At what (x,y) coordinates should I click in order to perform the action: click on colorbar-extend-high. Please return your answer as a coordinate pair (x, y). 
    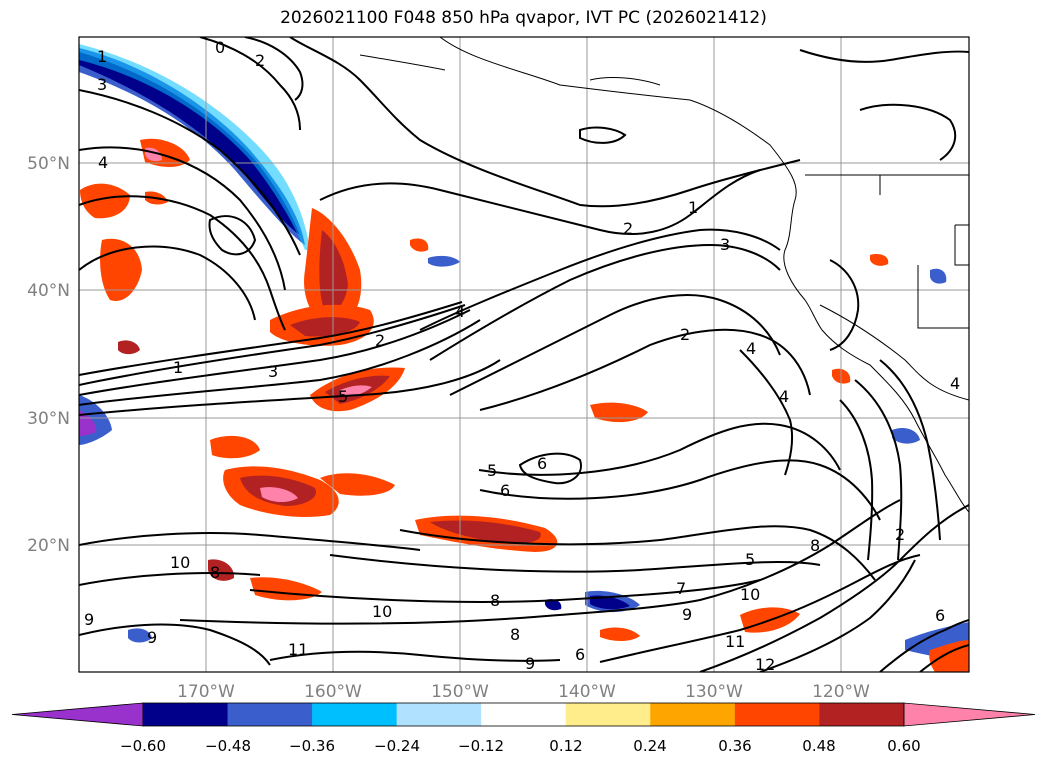
    Looking at the image, I should click on (969, 714).